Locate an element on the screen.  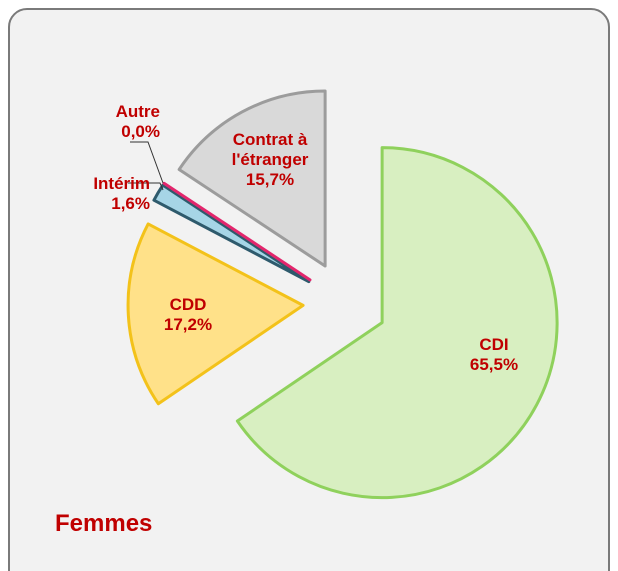
value-label: 65,5% is located at coordinates (494, 364).